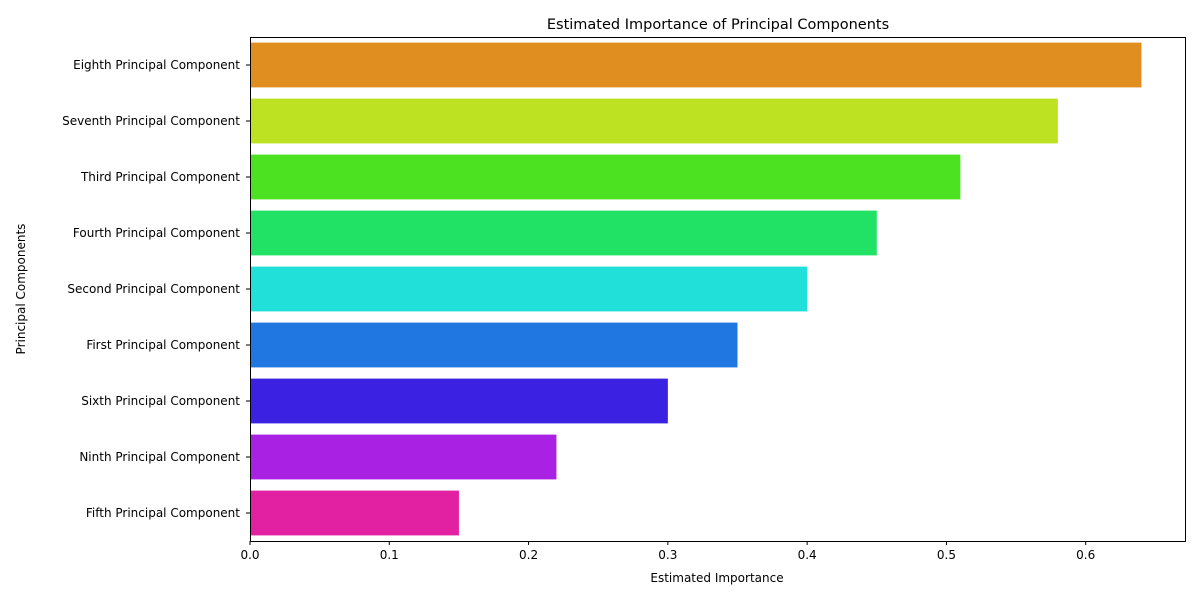  What do you see at coordinates (151, 121) in the screenshot?
I see `y-tick-label: Seventh Principal Component` at bounding box center [151, 121].